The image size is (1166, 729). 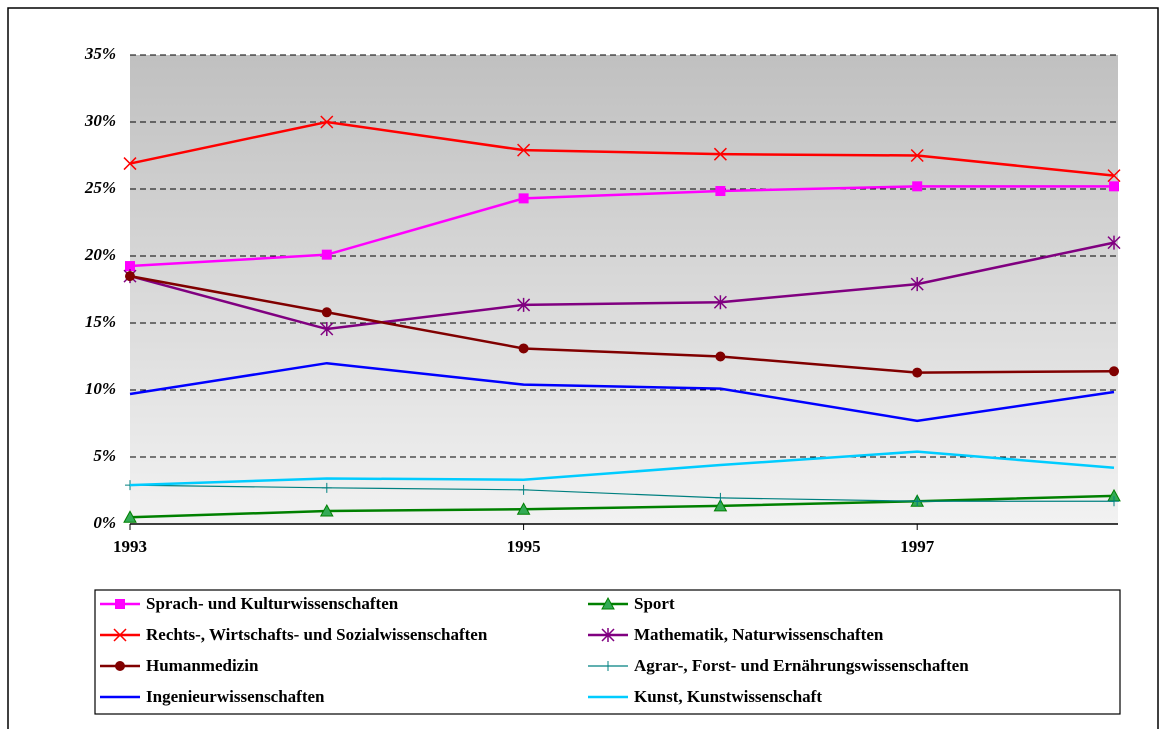 What do you see at coordinates (654, 603) in the screenshot?
I see `legend-label: Sport` at bounding box center [654, 603].